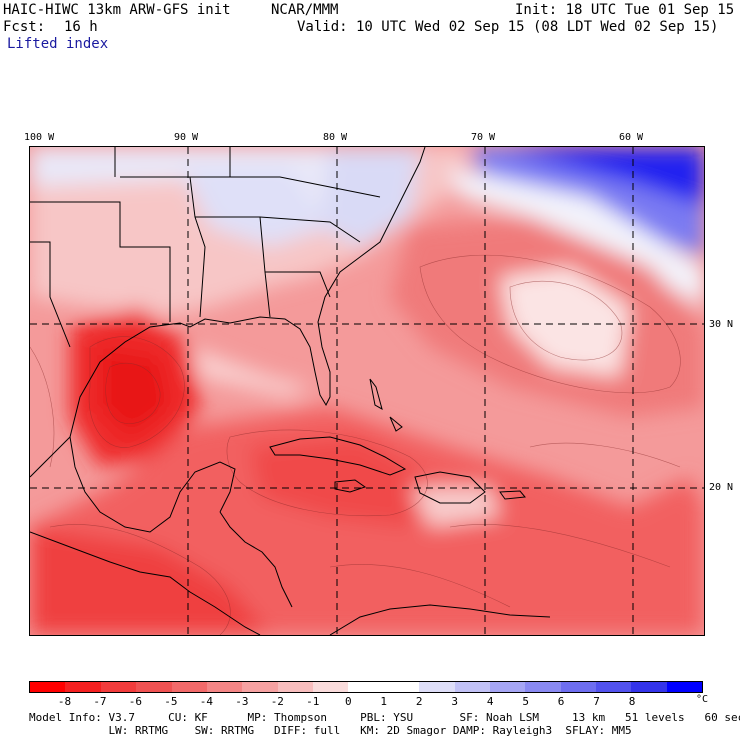  I want to click on lat-label-20n: 20 N, so click(721, 487).